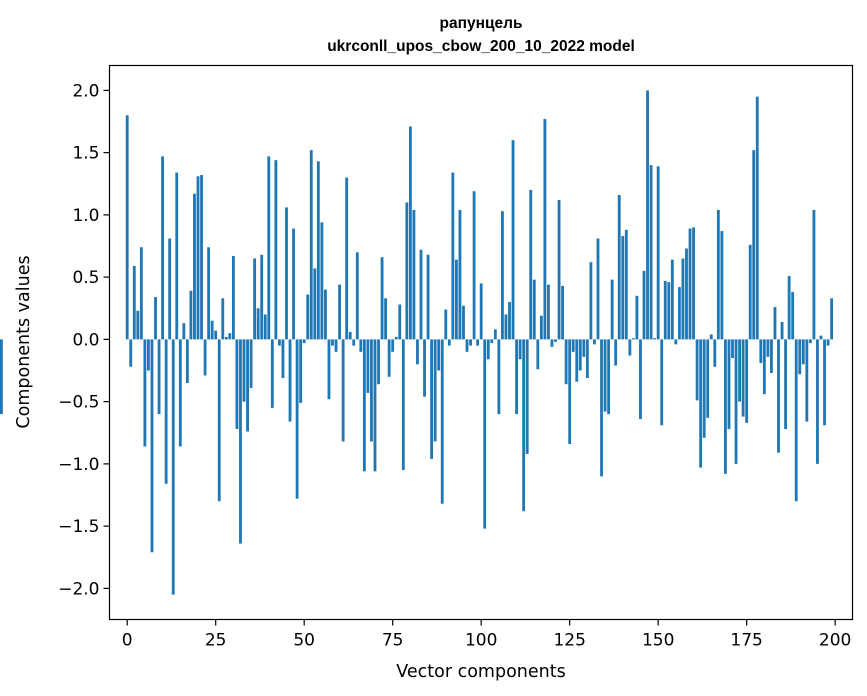  What do you see at coordinates (746, 641) in the screenshot?
I see `x-tick-label: 175` at bounding box center [746, 641].